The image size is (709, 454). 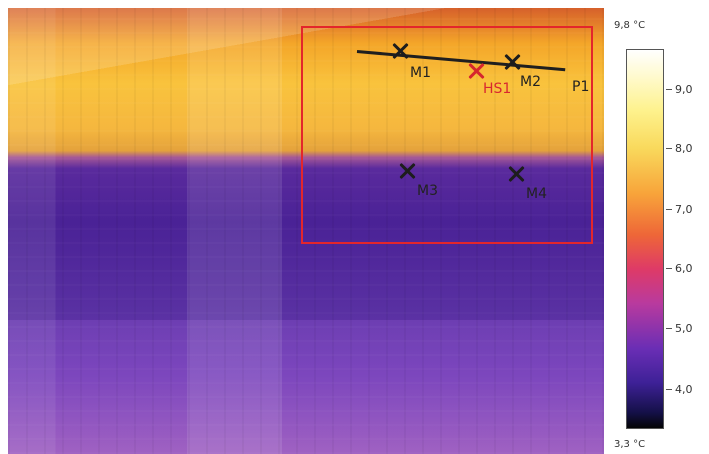 What do you see at coordinates (684, 89) in the screenshot?
I see `colorbar-tick-label-9: 9,0` at bounding box center [684, 89].